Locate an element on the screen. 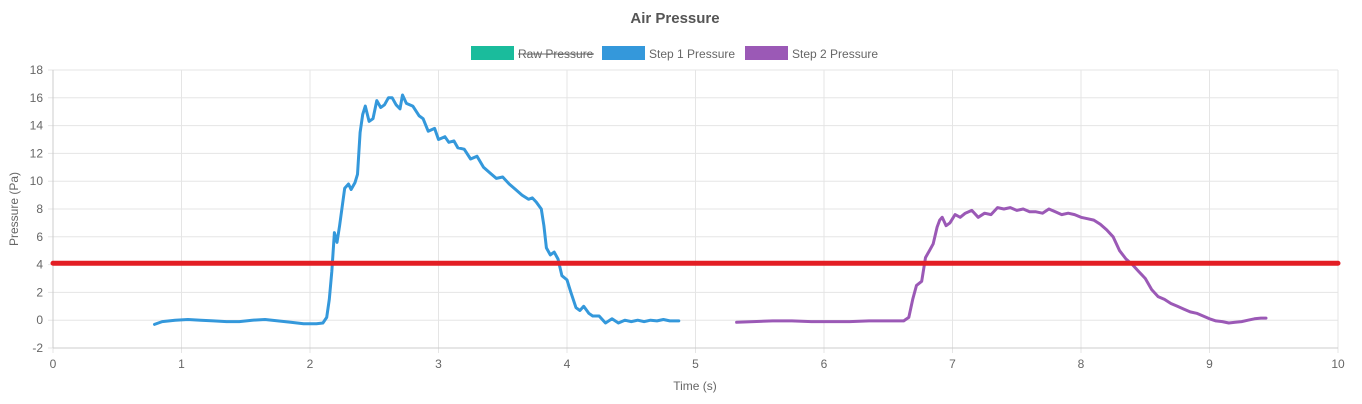  legend-item-step-2-pressure: Step 2 Pressure is located at coordinates (811, 53).